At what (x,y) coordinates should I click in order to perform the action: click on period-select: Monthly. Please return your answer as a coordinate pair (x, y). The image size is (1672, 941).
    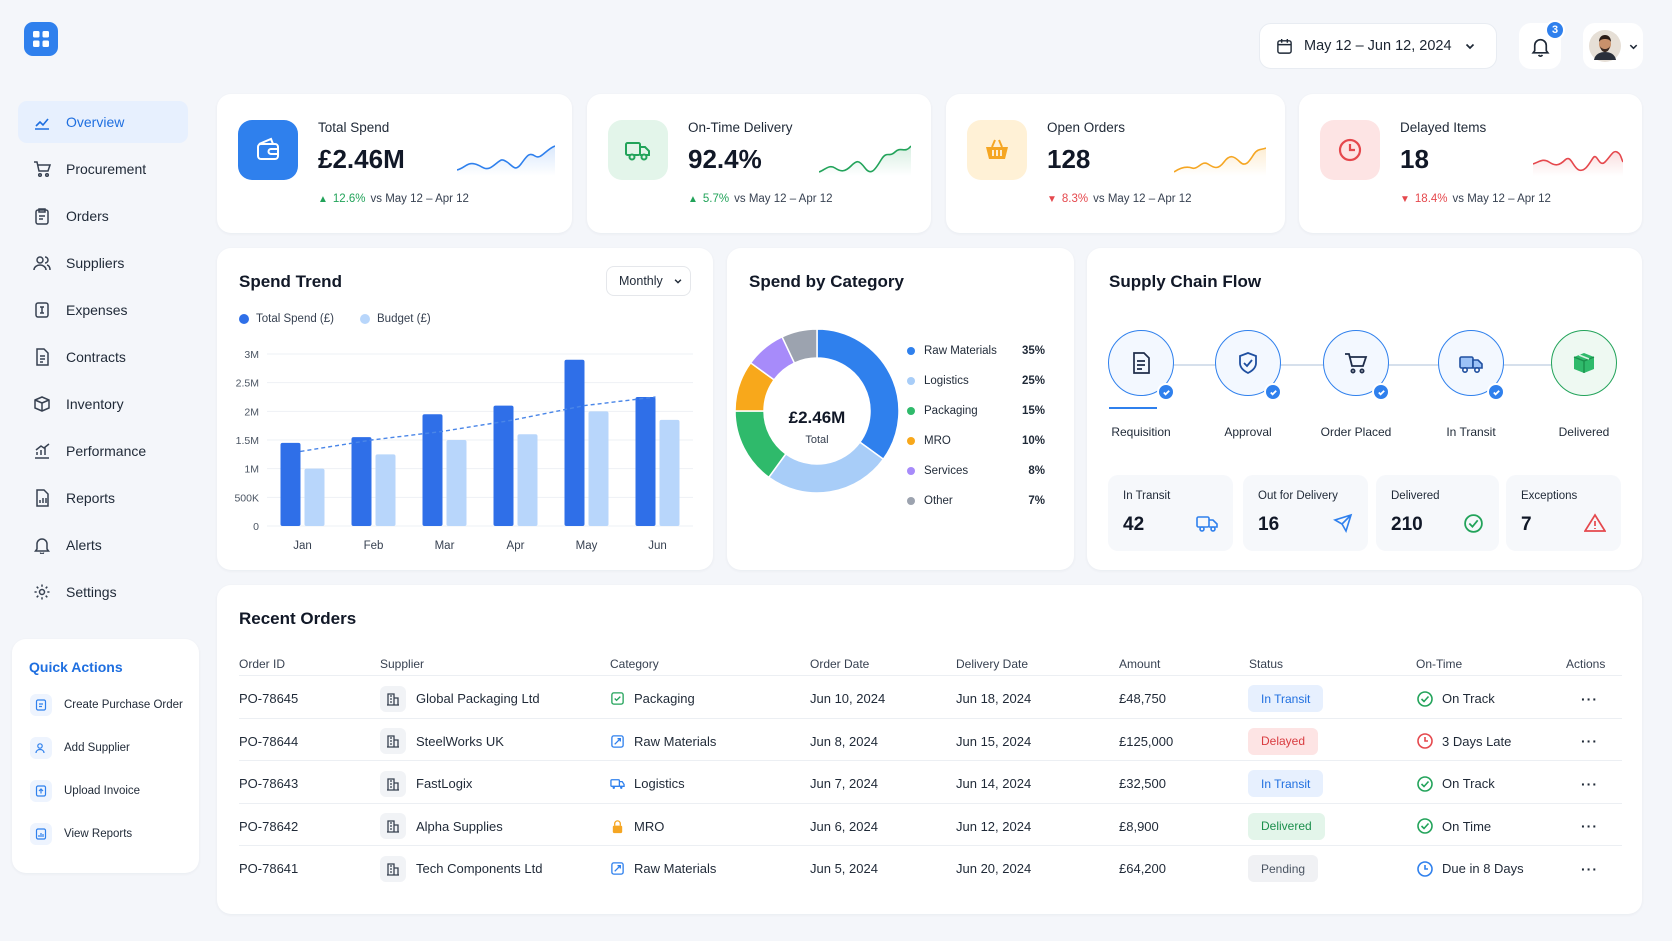
    Looking at the image, I should click on (648, 281).